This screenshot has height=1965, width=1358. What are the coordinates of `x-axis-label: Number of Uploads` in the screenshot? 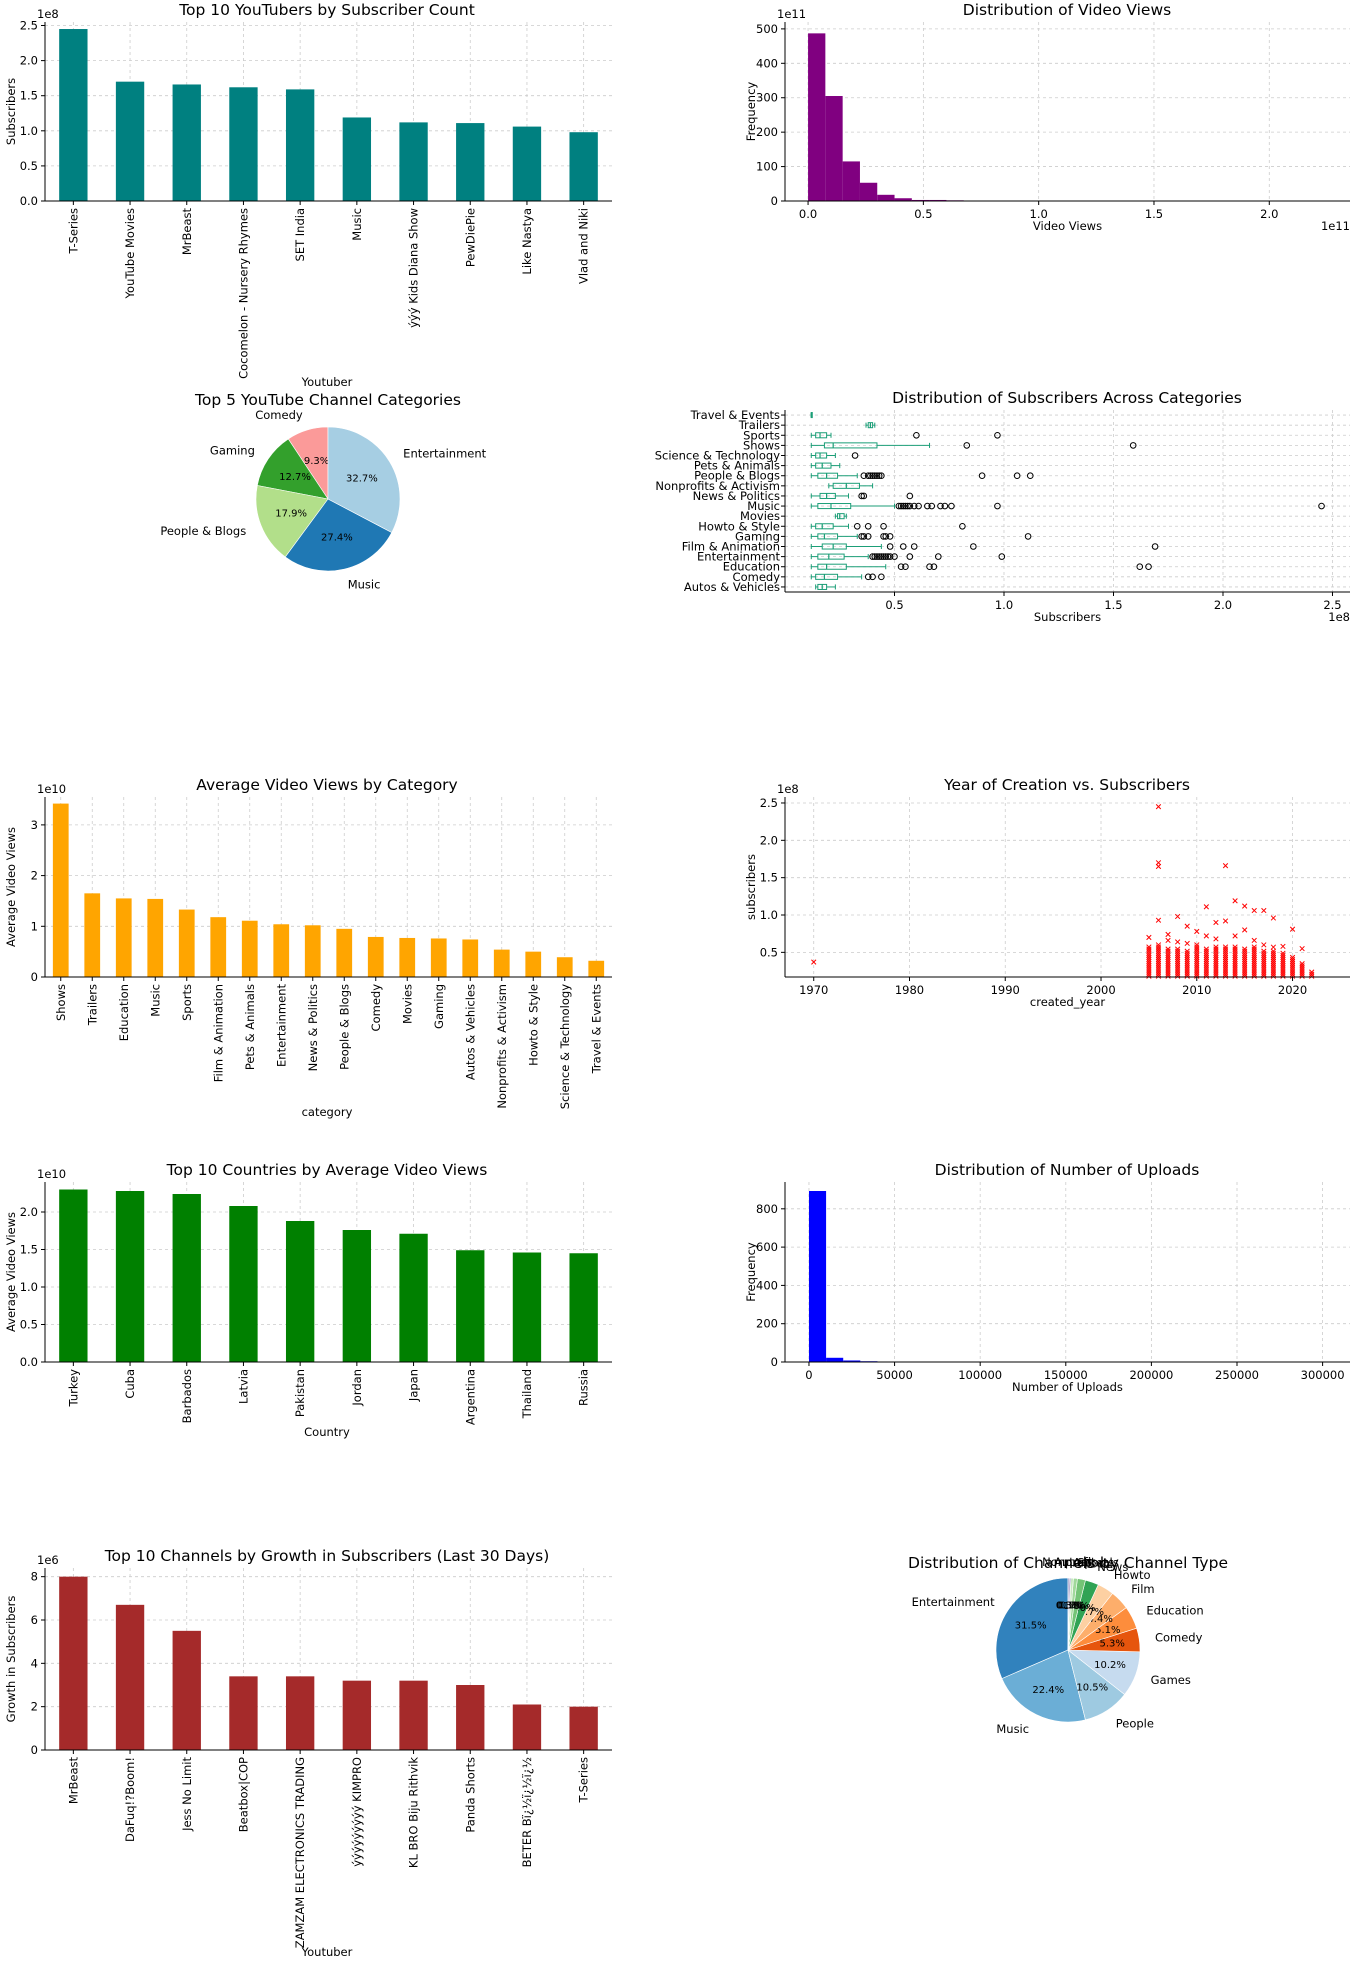 It's located at (1067, 1387).